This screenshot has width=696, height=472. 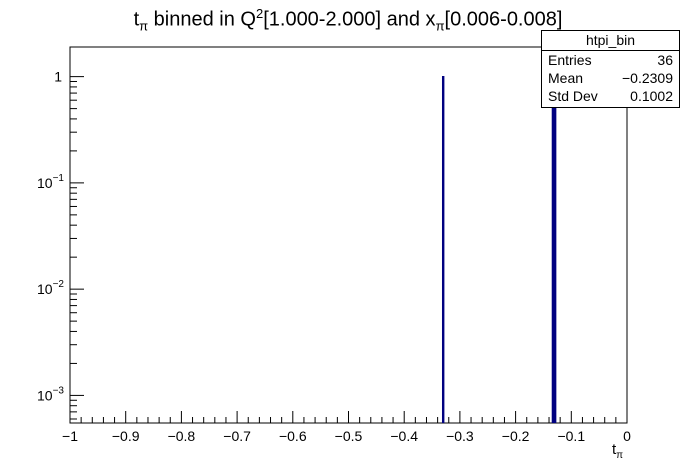 I want to click on stats-row-entries: Entries 36, so click(x=610, y=60).